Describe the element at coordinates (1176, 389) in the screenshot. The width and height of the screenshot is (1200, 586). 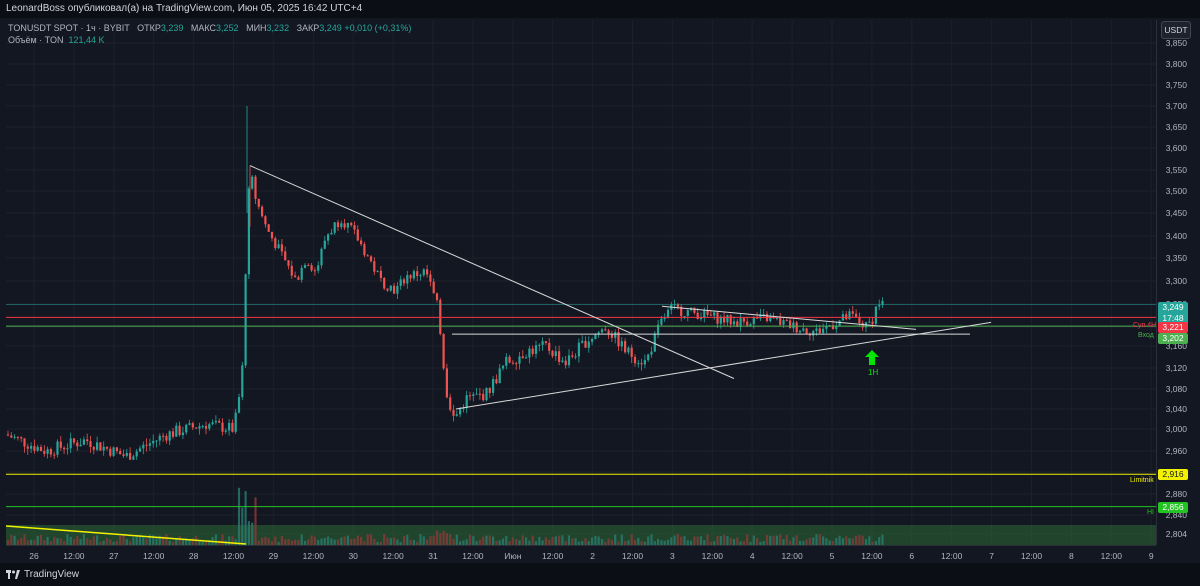
I see `price-tick: 3,080` at that location.